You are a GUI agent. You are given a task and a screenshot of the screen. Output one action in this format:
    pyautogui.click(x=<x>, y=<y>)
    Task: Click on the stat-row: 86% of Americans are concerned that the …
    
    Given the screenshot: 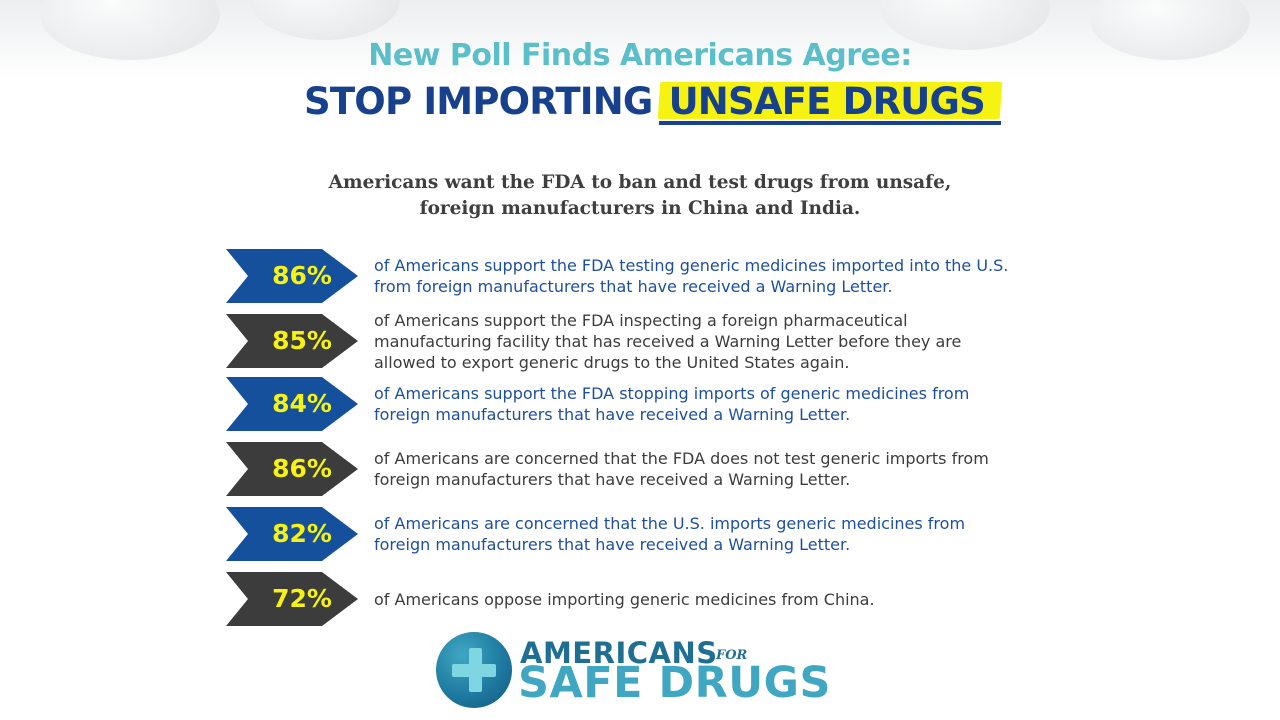 What is the action you would take?
    pyautogui.click(x=626, y=469)
    